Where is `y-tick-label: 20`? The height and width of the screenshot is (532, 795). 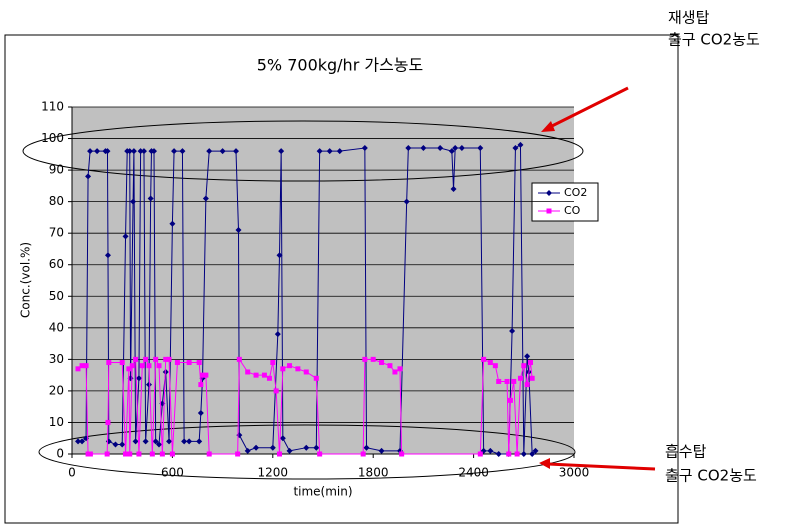 y-tick-label: 20 is located at coordinates (56, 390).